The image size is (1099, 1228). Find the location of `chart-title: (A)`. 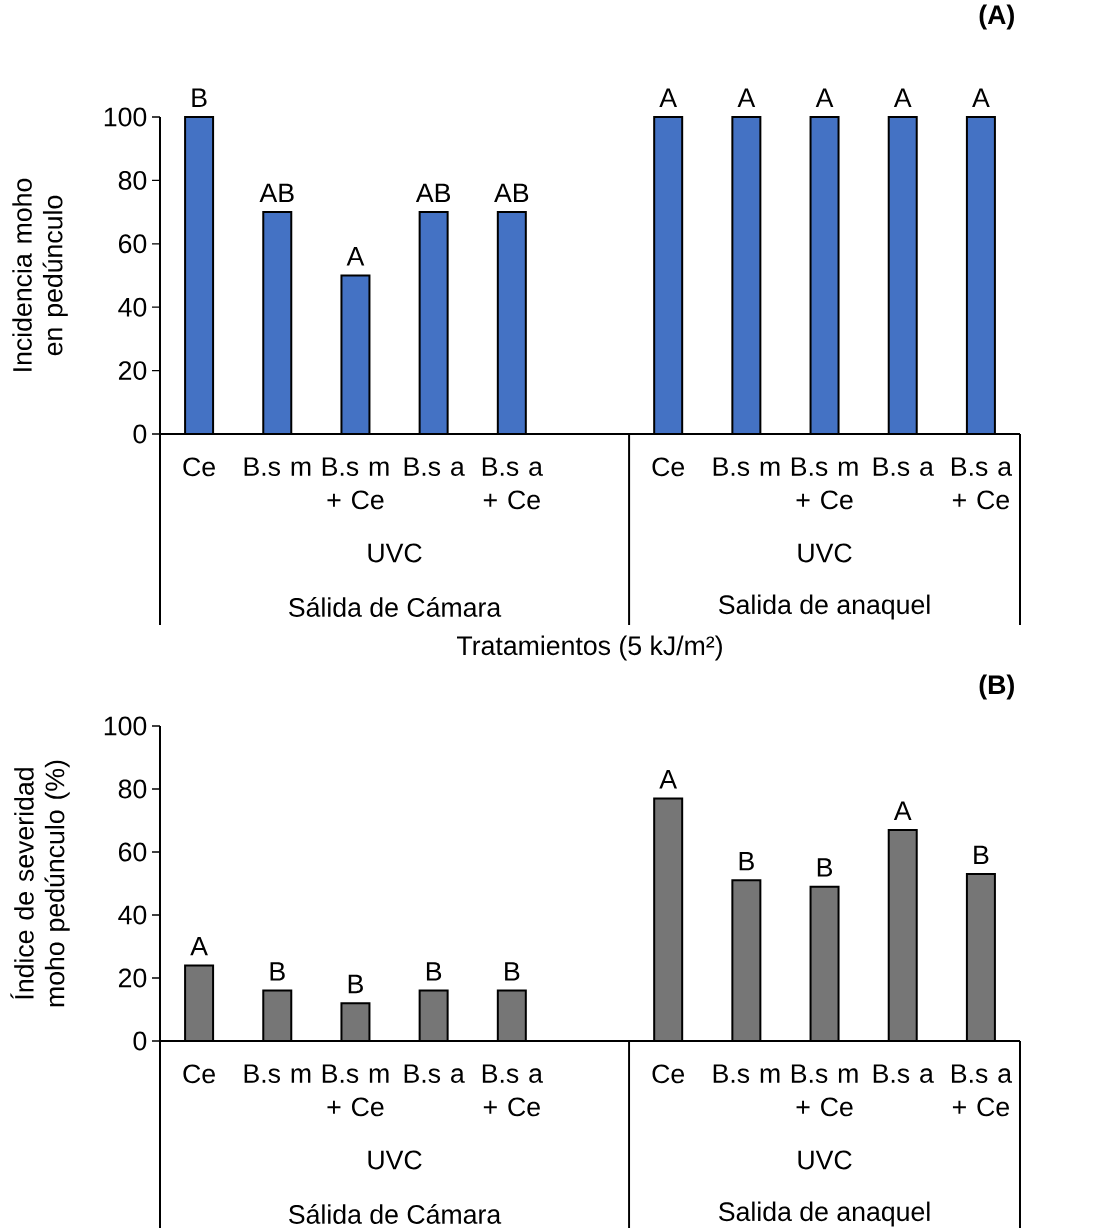

chart-title: (A) is located at coordinates (996, 17).